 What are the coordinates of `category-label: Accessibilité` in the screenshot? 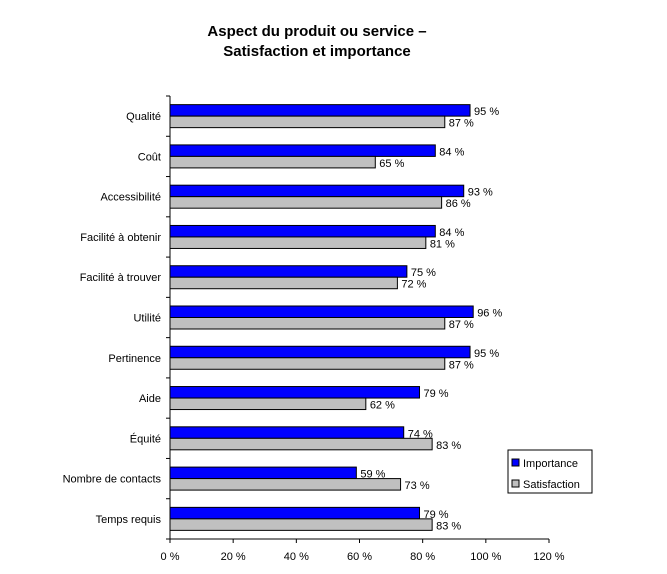 It's located at (130, 198).